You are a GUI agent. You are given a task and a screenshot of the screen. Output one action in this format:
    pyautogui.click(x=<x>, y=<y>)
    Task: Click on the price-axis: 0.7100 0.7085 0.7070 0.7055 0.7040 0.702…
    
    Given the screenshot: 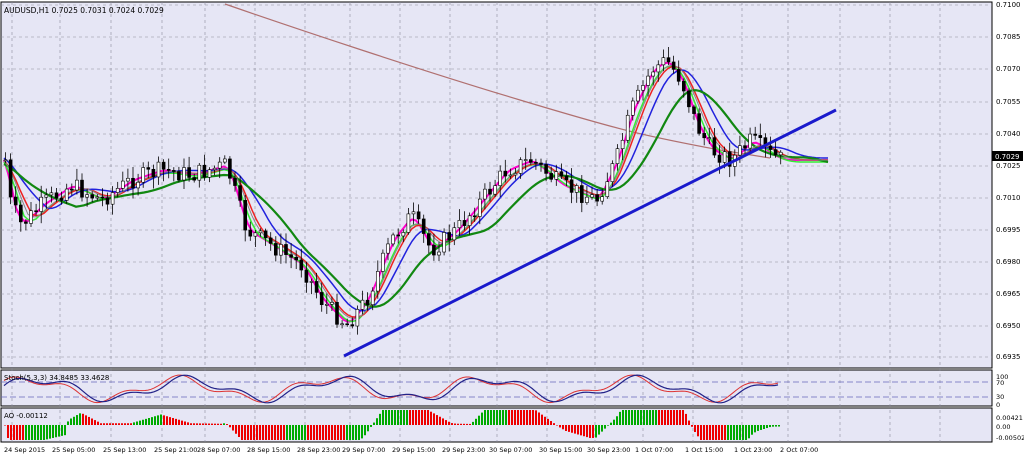 What is the action you would take?
    pyautogui.click(x=1008, y=181)
    